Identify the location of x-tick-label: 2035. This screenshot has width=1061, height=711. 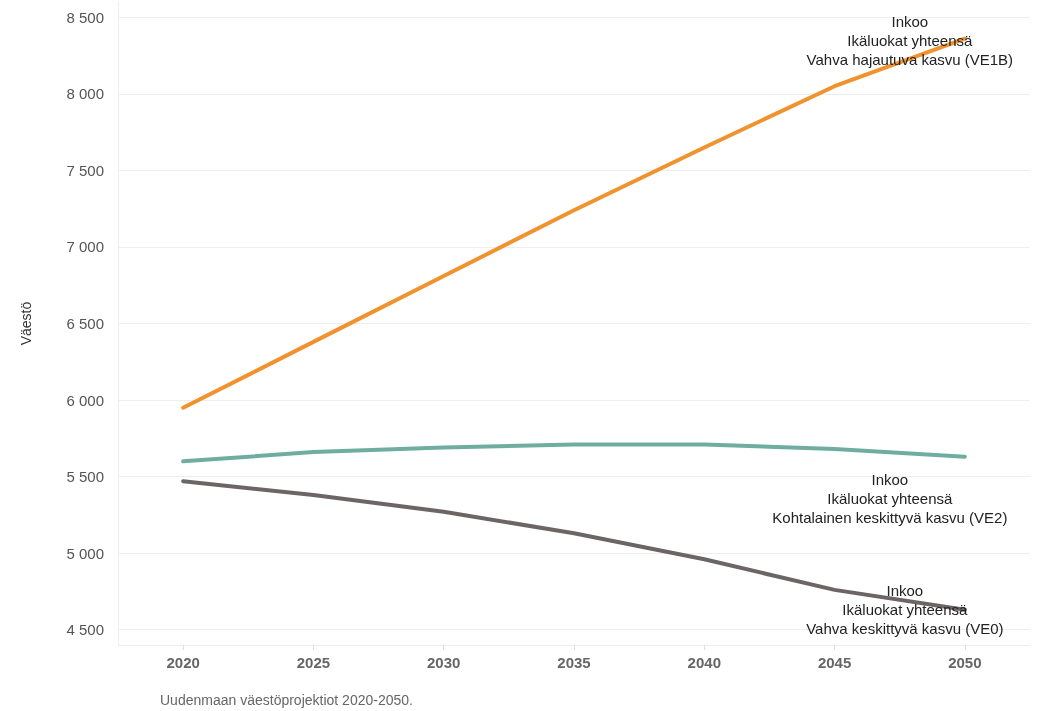
(574, 662).